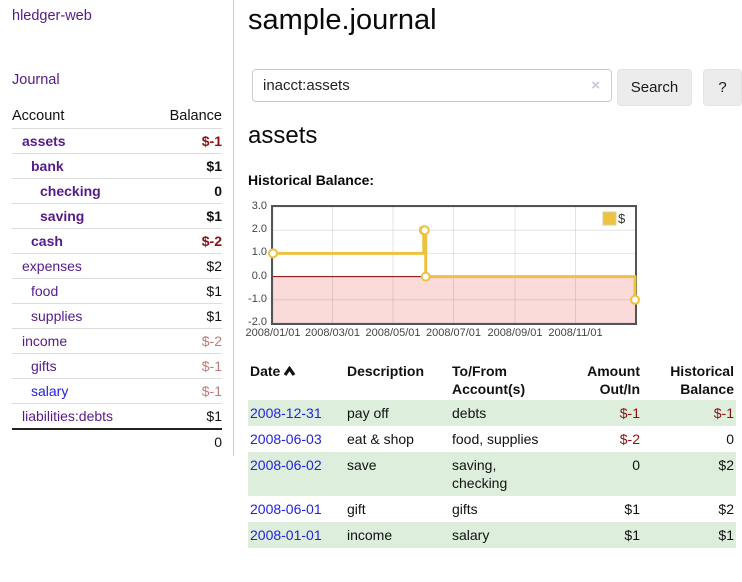  I want to click on transaction-amount: 0, so click(636, 465).